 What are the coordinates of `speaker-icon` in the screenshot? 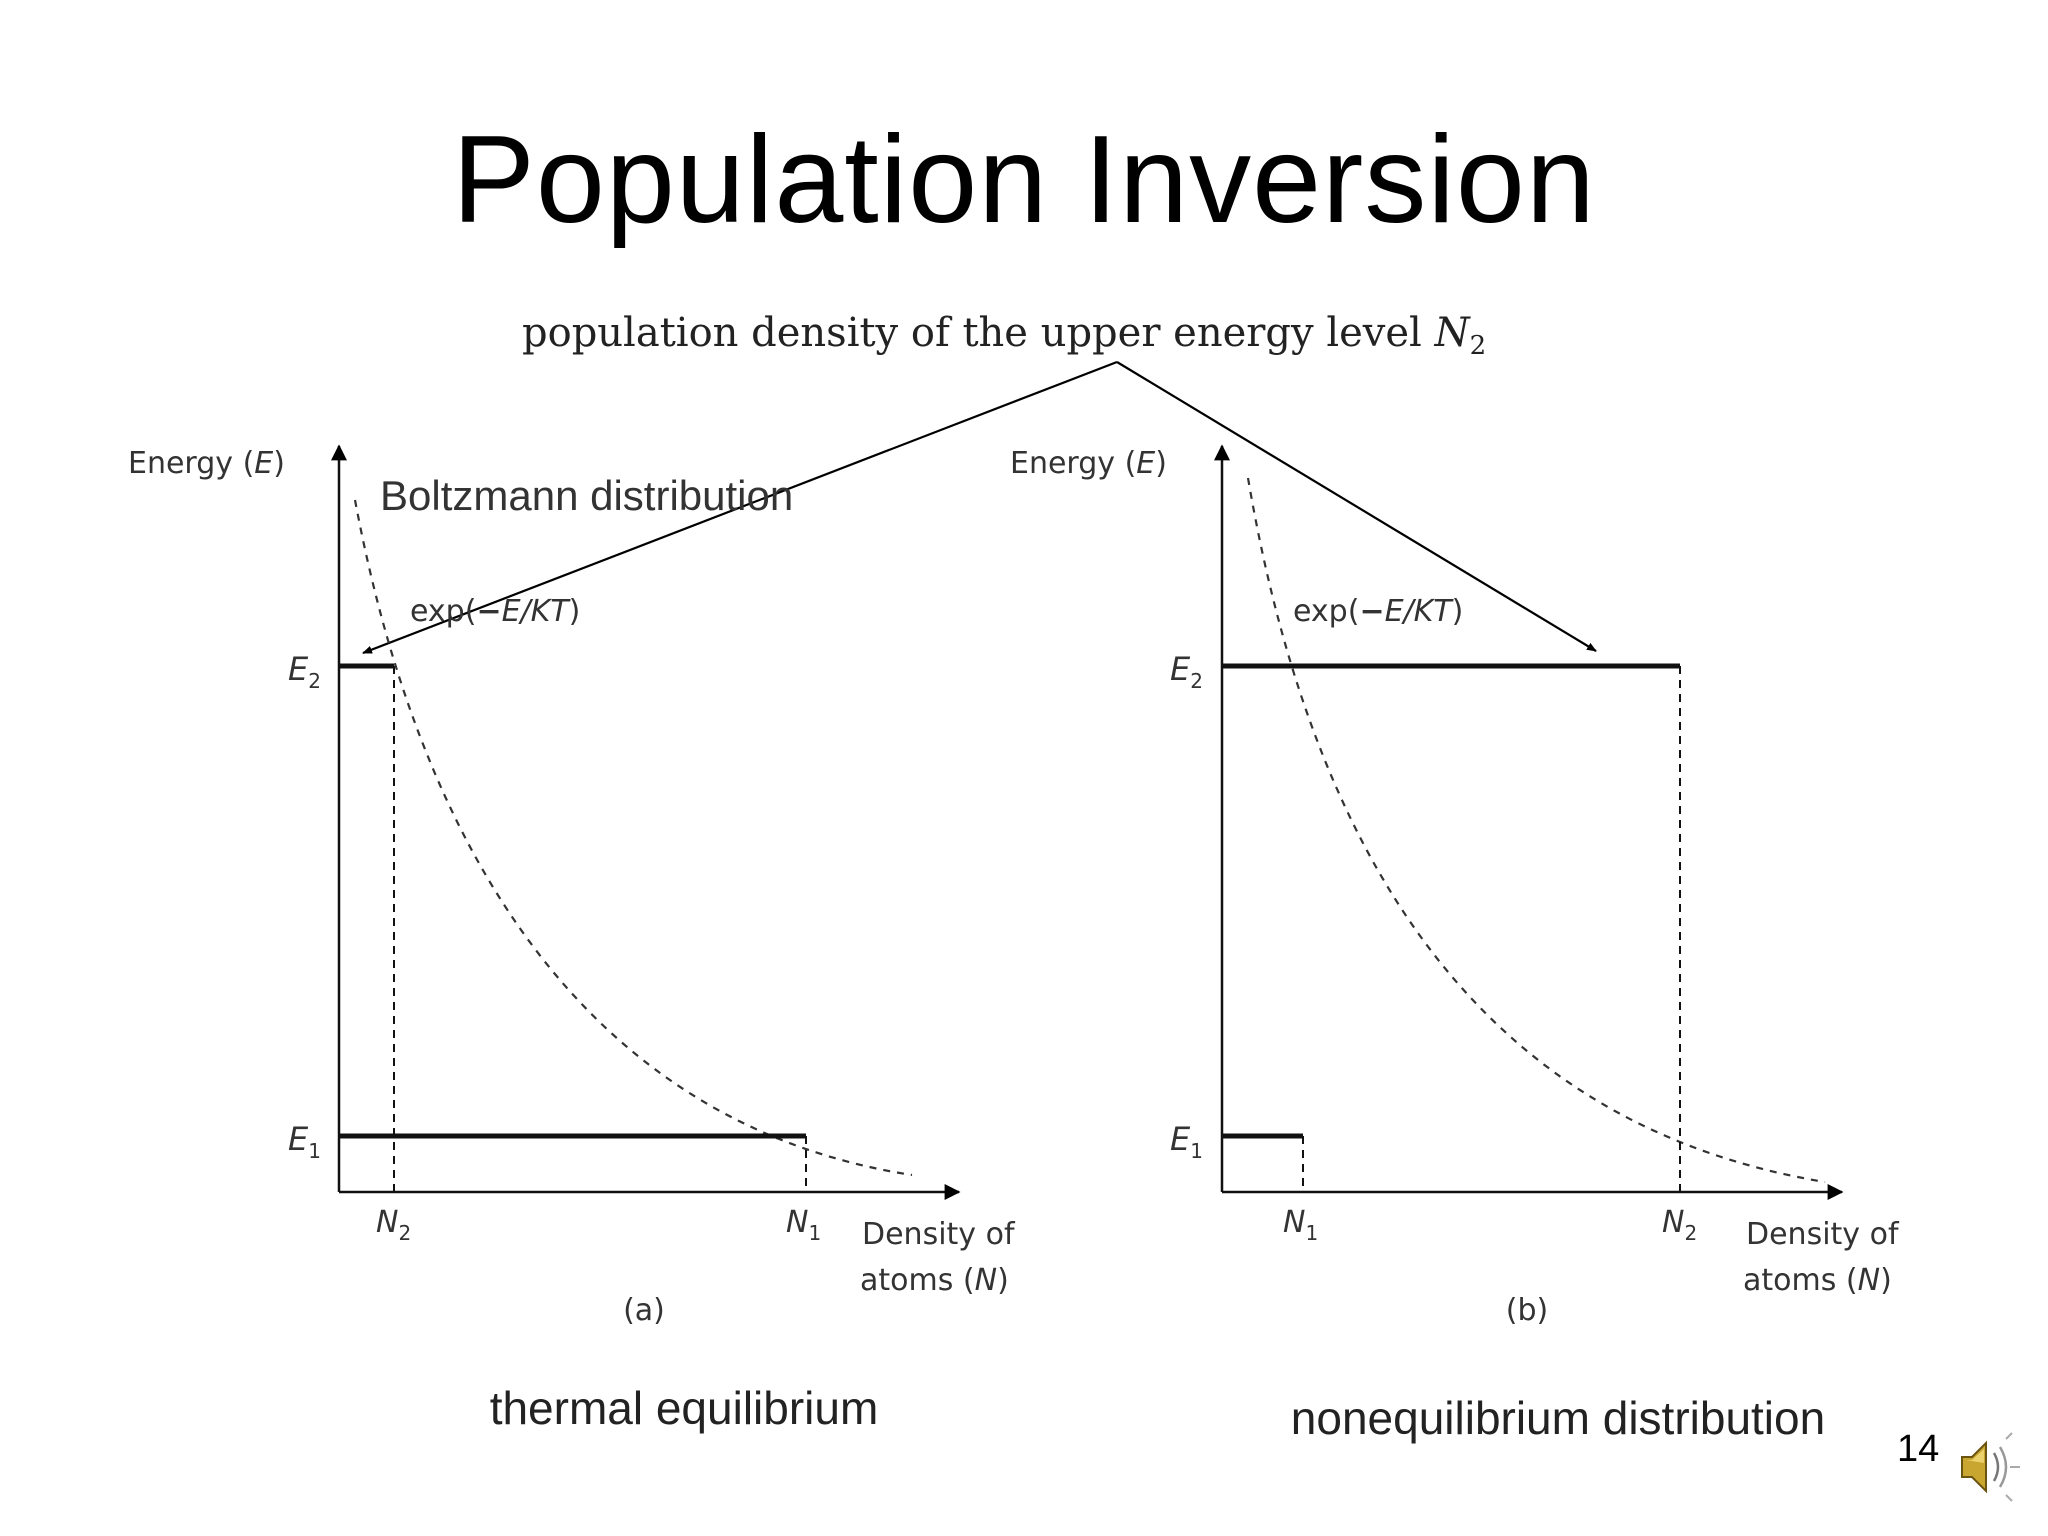 It's located at (1990, 1467).